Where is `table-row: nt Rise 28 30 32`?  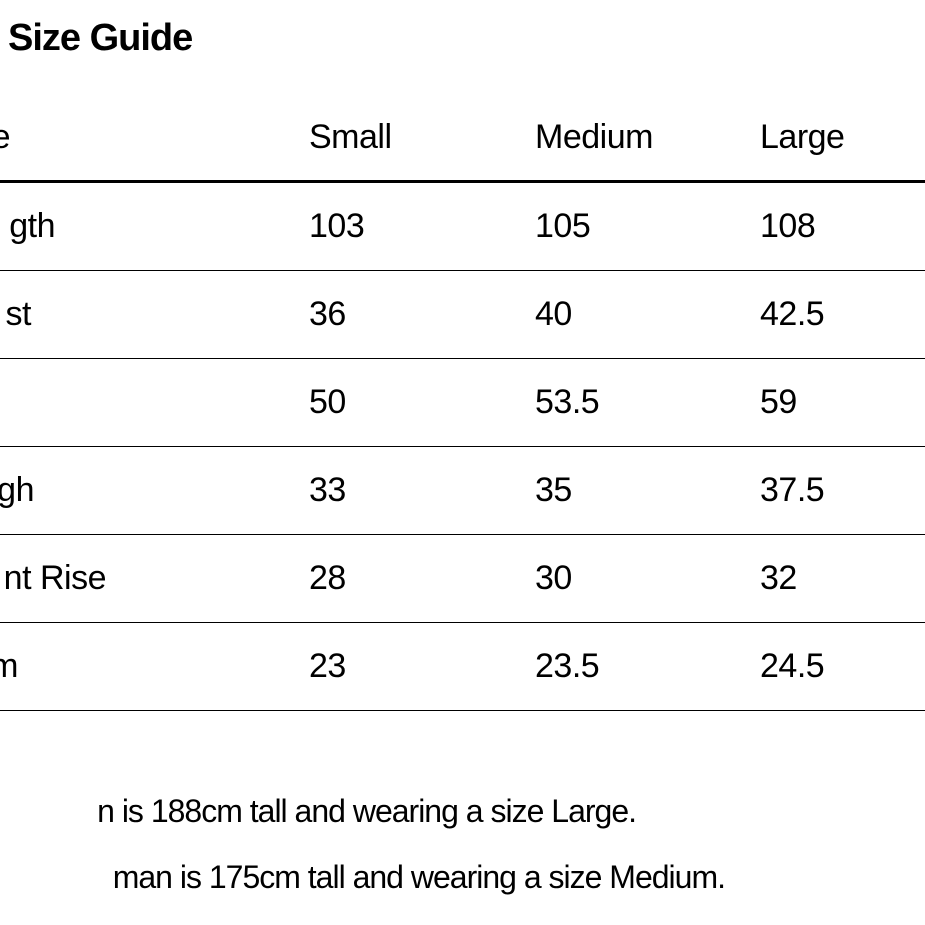 table-row: nt Rise 28 30 32 is located at coordinates (462, 579).